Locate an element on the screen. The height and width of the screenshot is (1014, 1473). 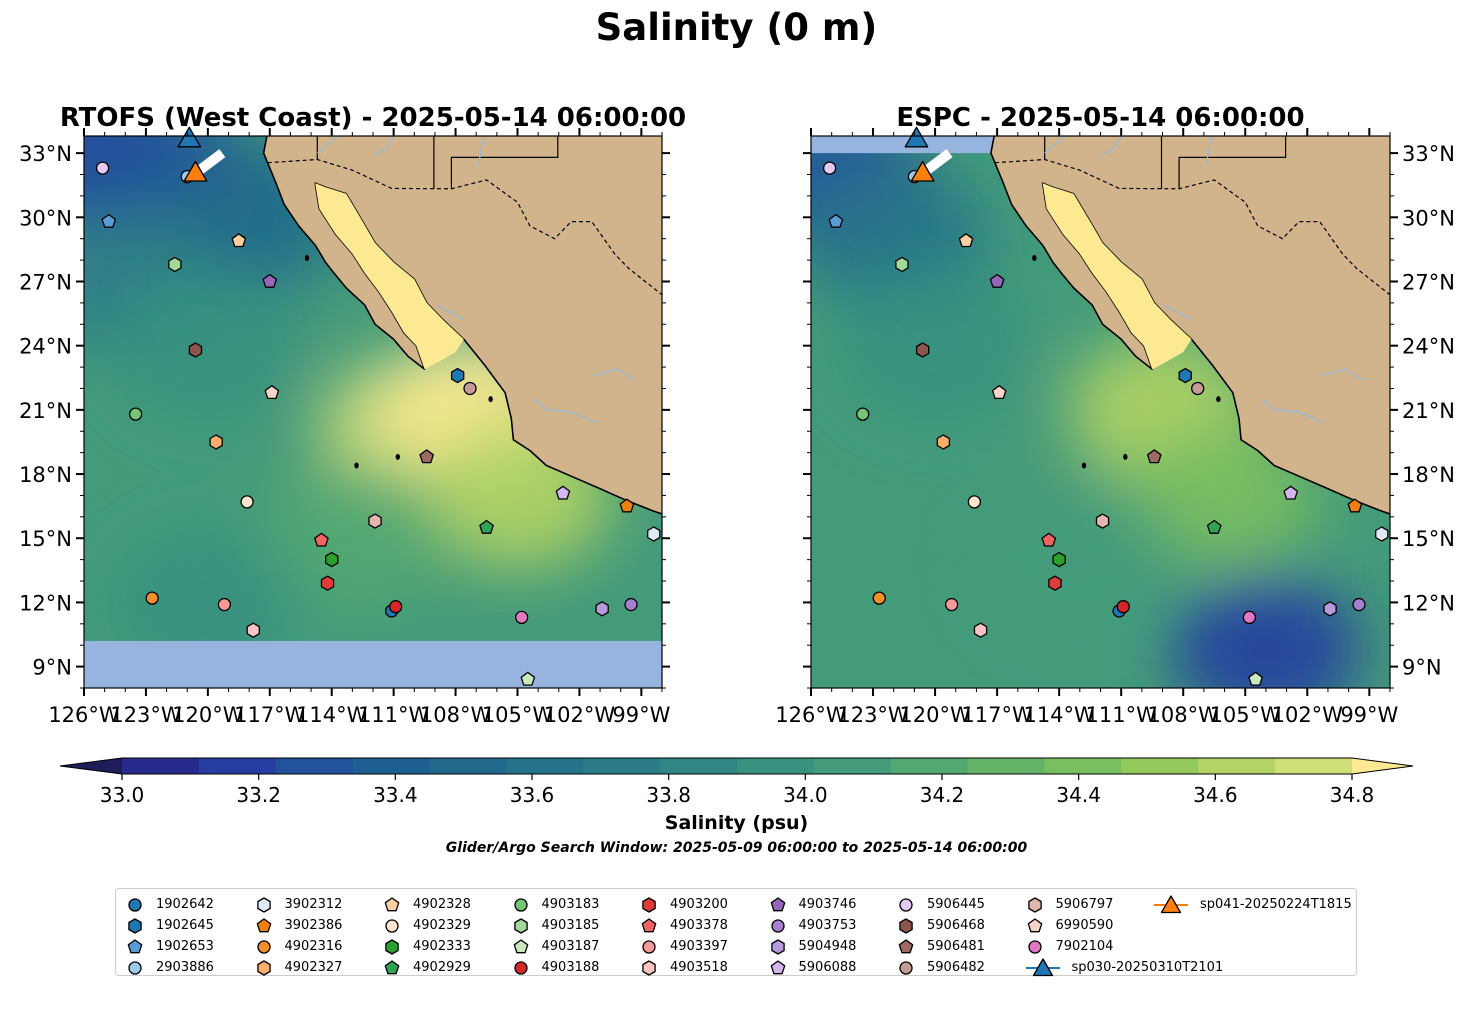
colorbar-tick-label: 33.0 is located at coordinates (122, 795).